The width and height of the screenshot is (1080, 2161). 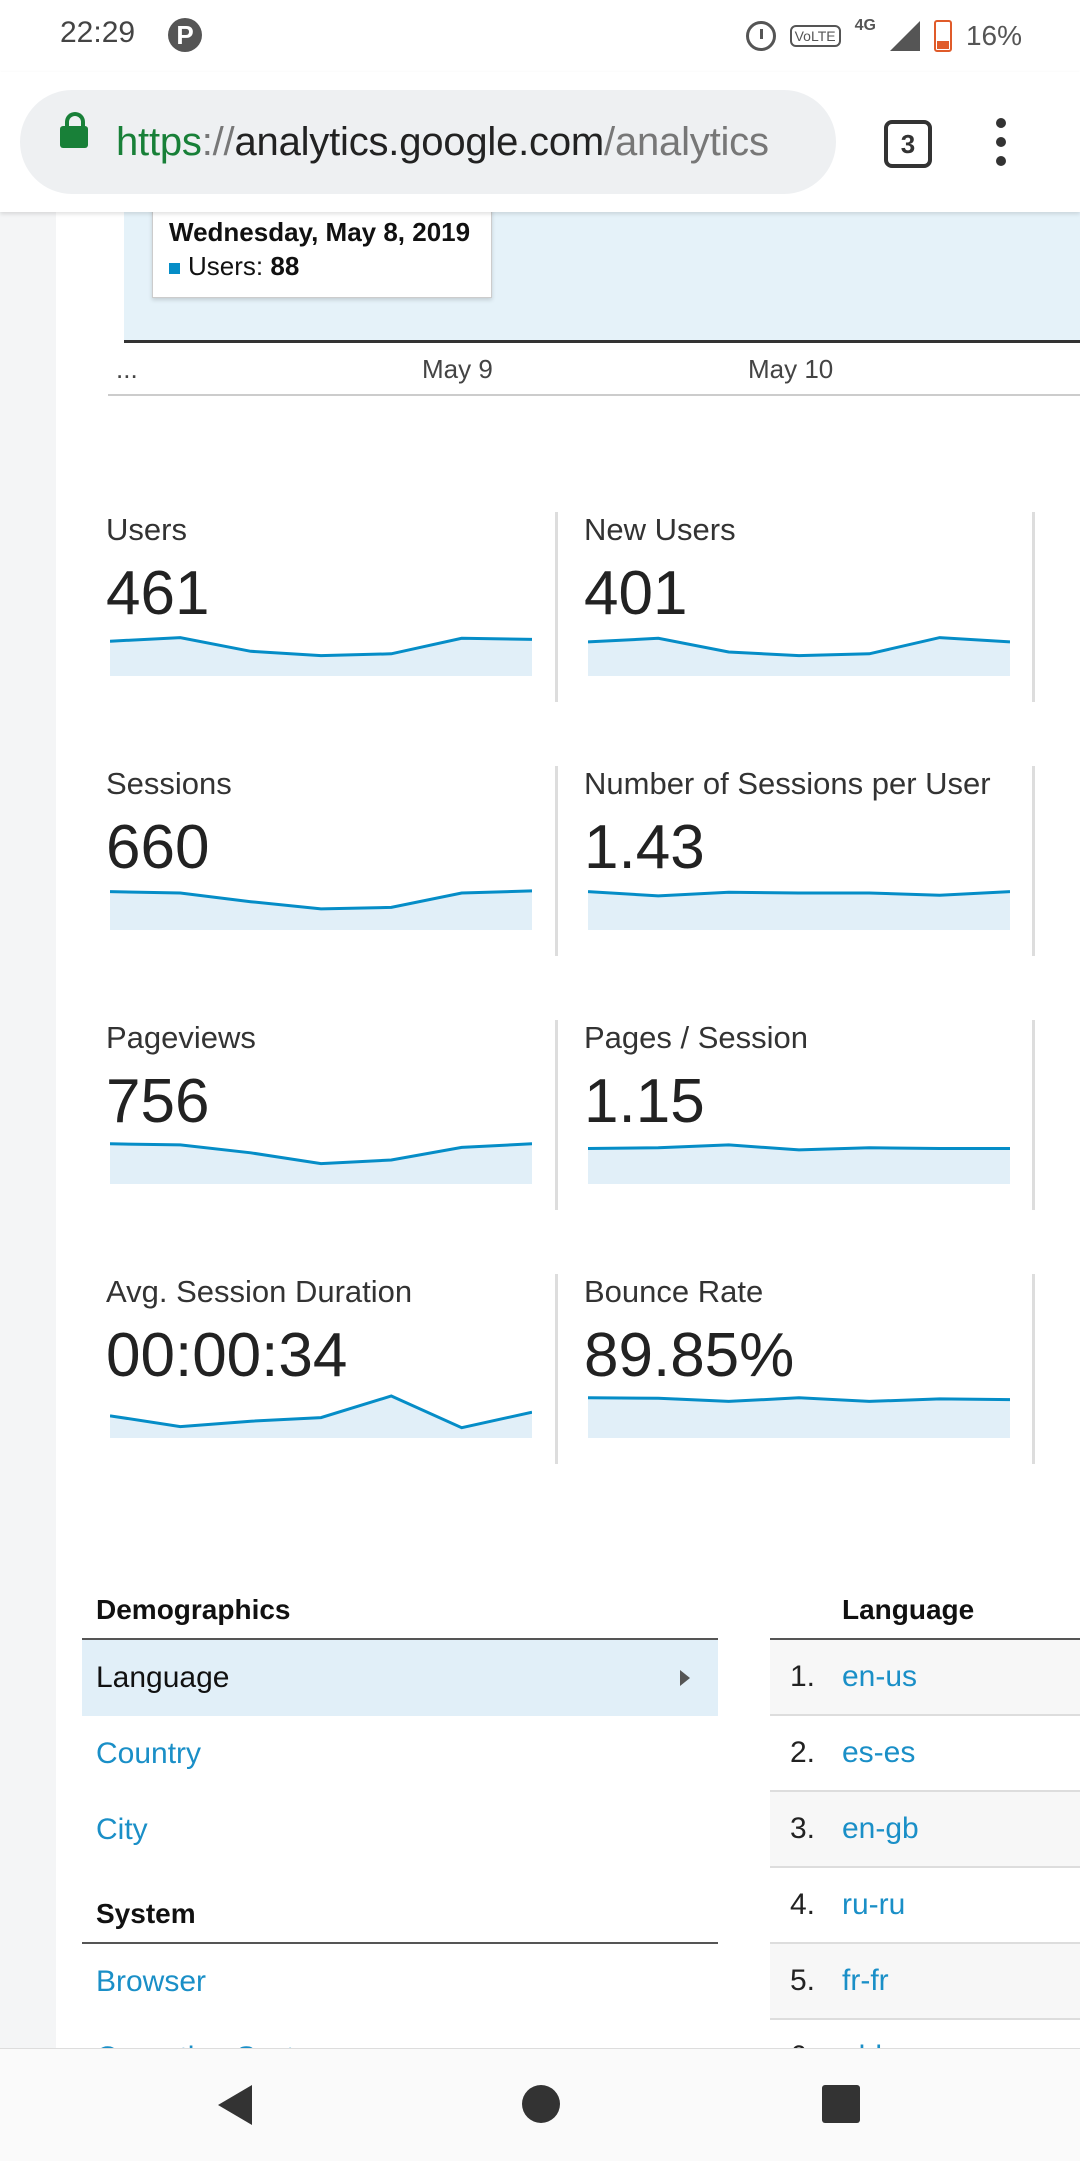 What do you see at coordinates (803, 1904) in the screenshot?
I see `row-rank: 4.` at bounding box center [803, 1904].